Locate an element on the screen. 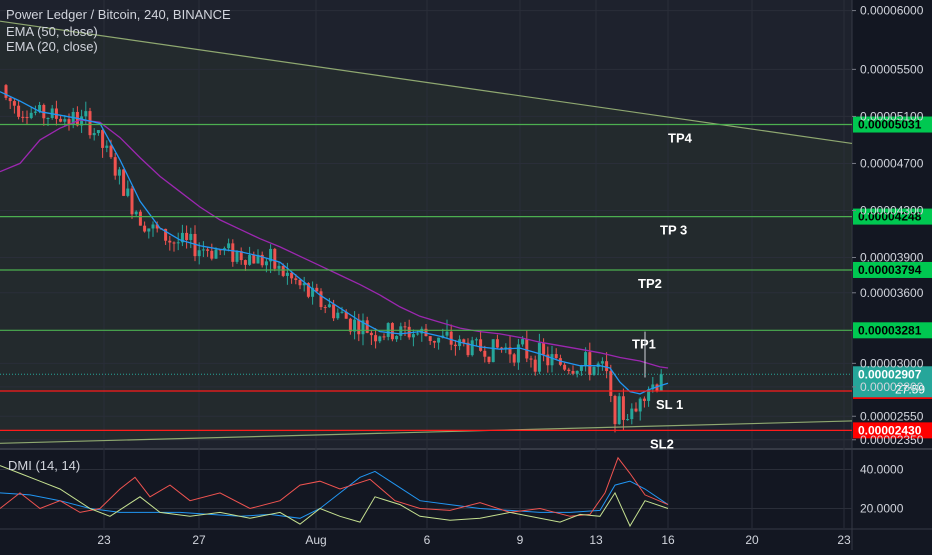 This screenshot has height=555, width=932. level-label: TP 3 is located at coordinates (673, 230).